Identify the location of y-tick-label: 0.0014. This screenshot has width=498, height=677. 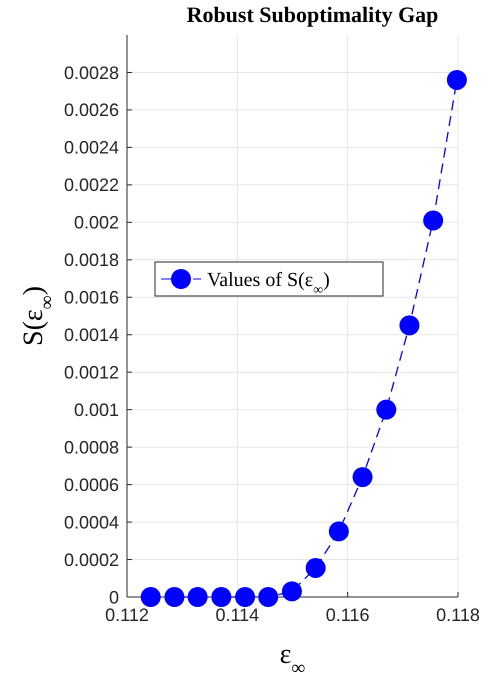
(91, 335).